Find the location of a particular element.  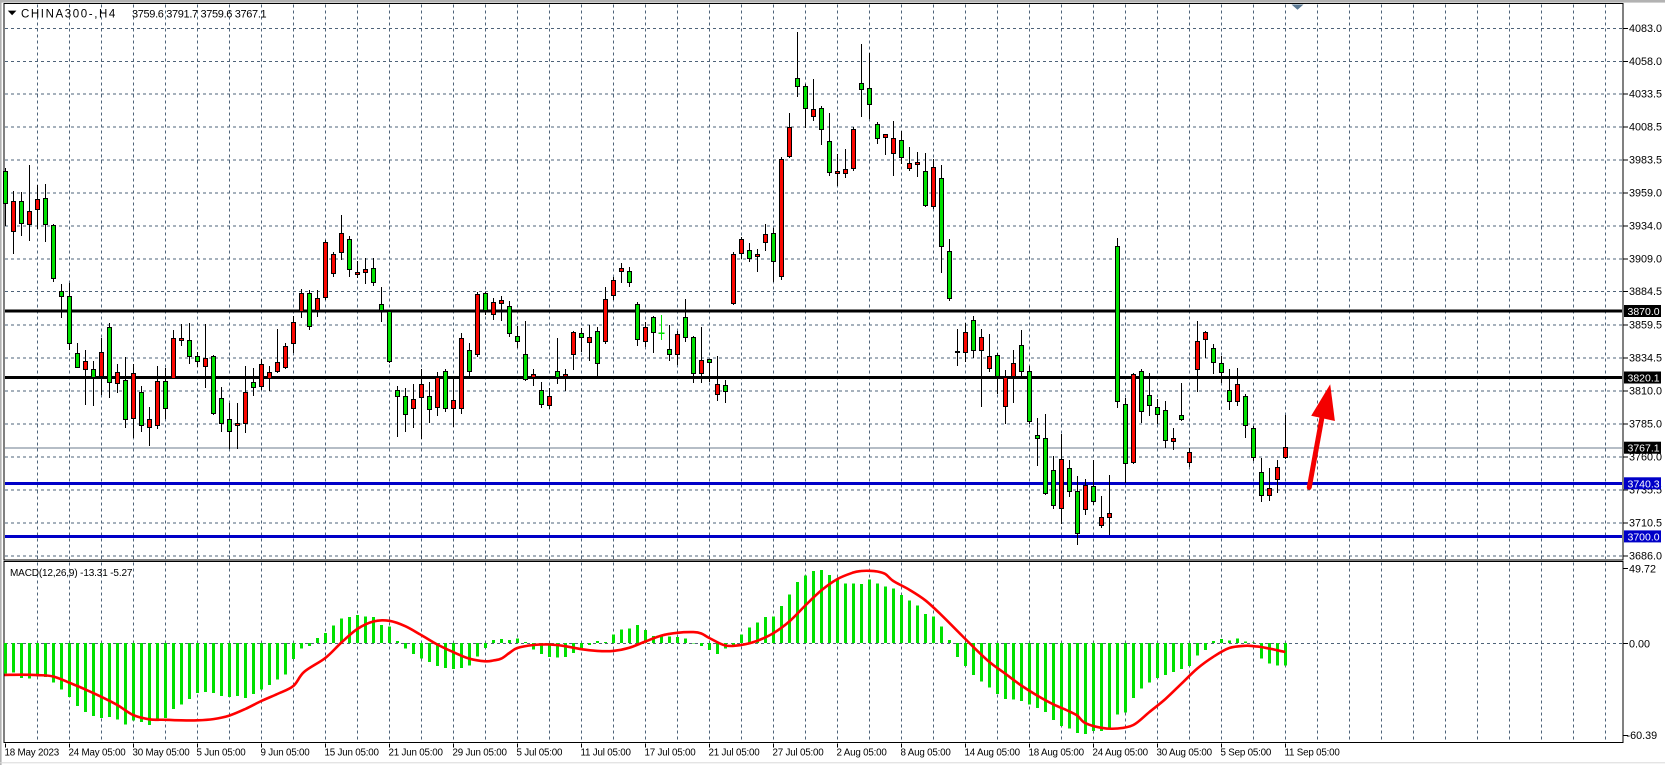

svg-text: 3909.0 is located at coordinates (1645, 259).